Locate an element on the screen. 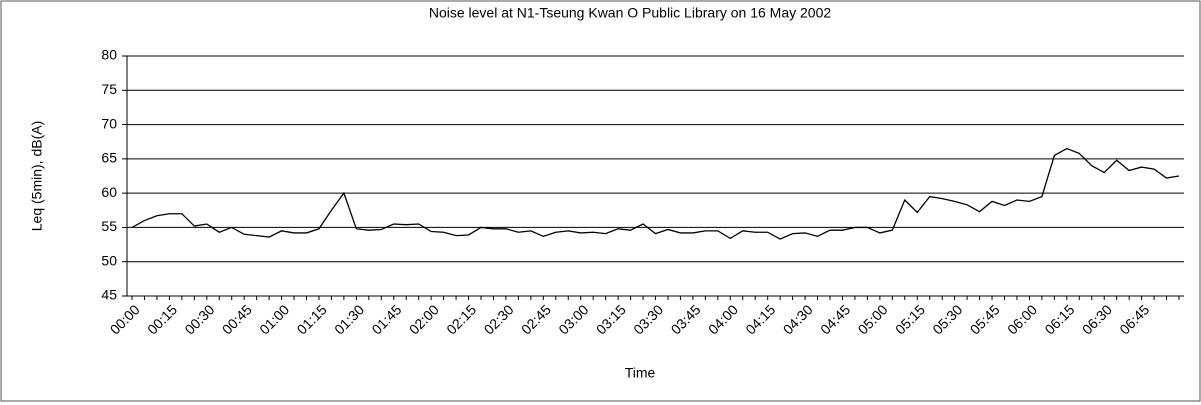  x-tick-label: 06:30 is located at coordinates (1097, 319).